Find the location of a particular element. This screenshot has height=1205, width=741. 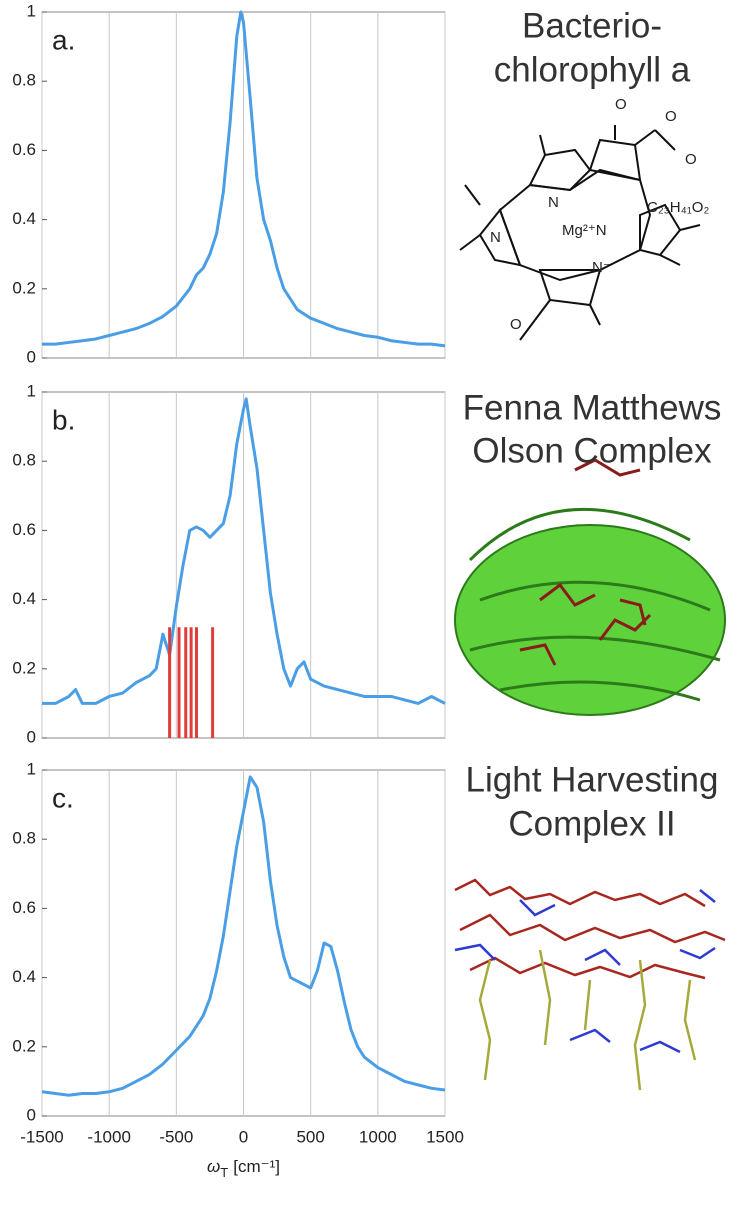

x-tick-label: -1000 is located at coordinates (108, 1136).